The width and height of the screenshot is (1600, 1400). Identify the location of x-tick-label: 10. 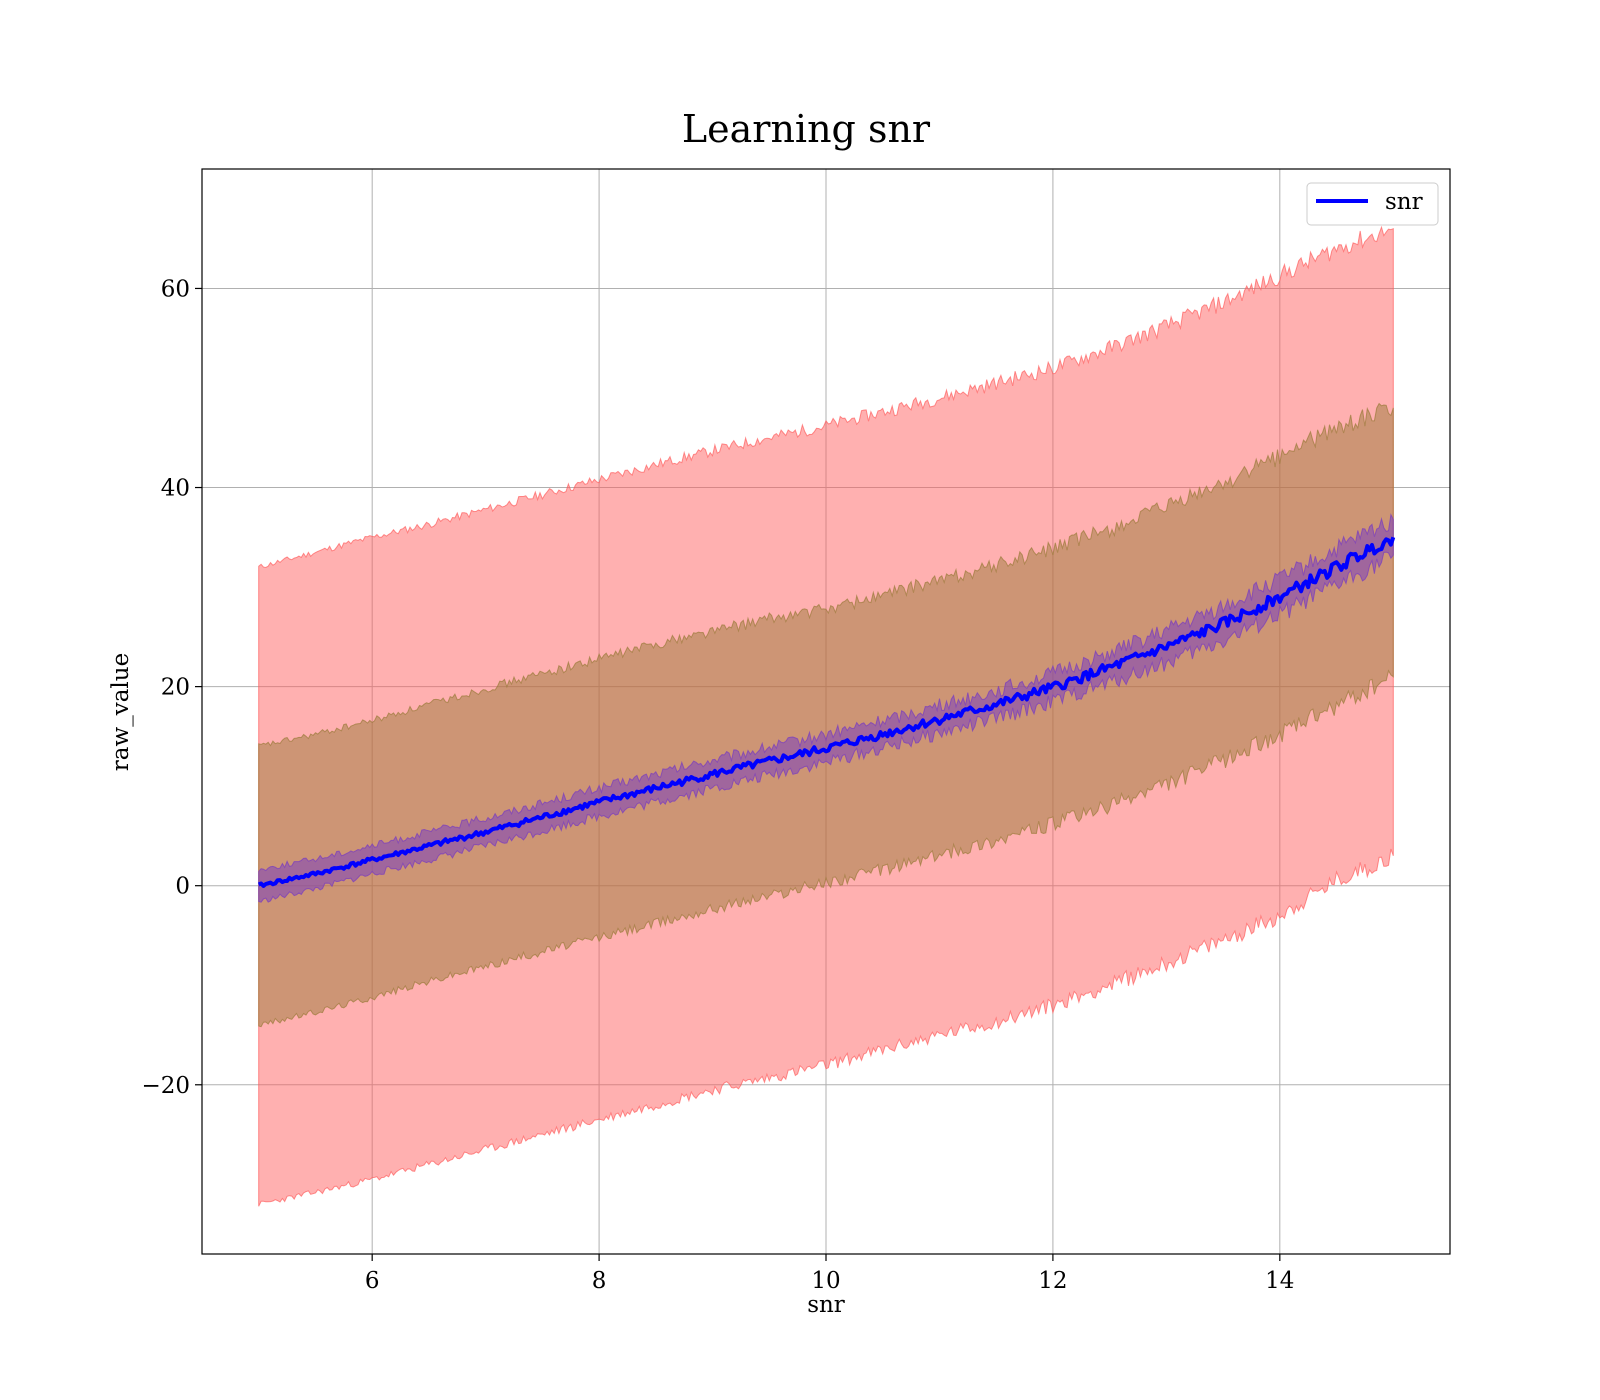
(825, 1281).